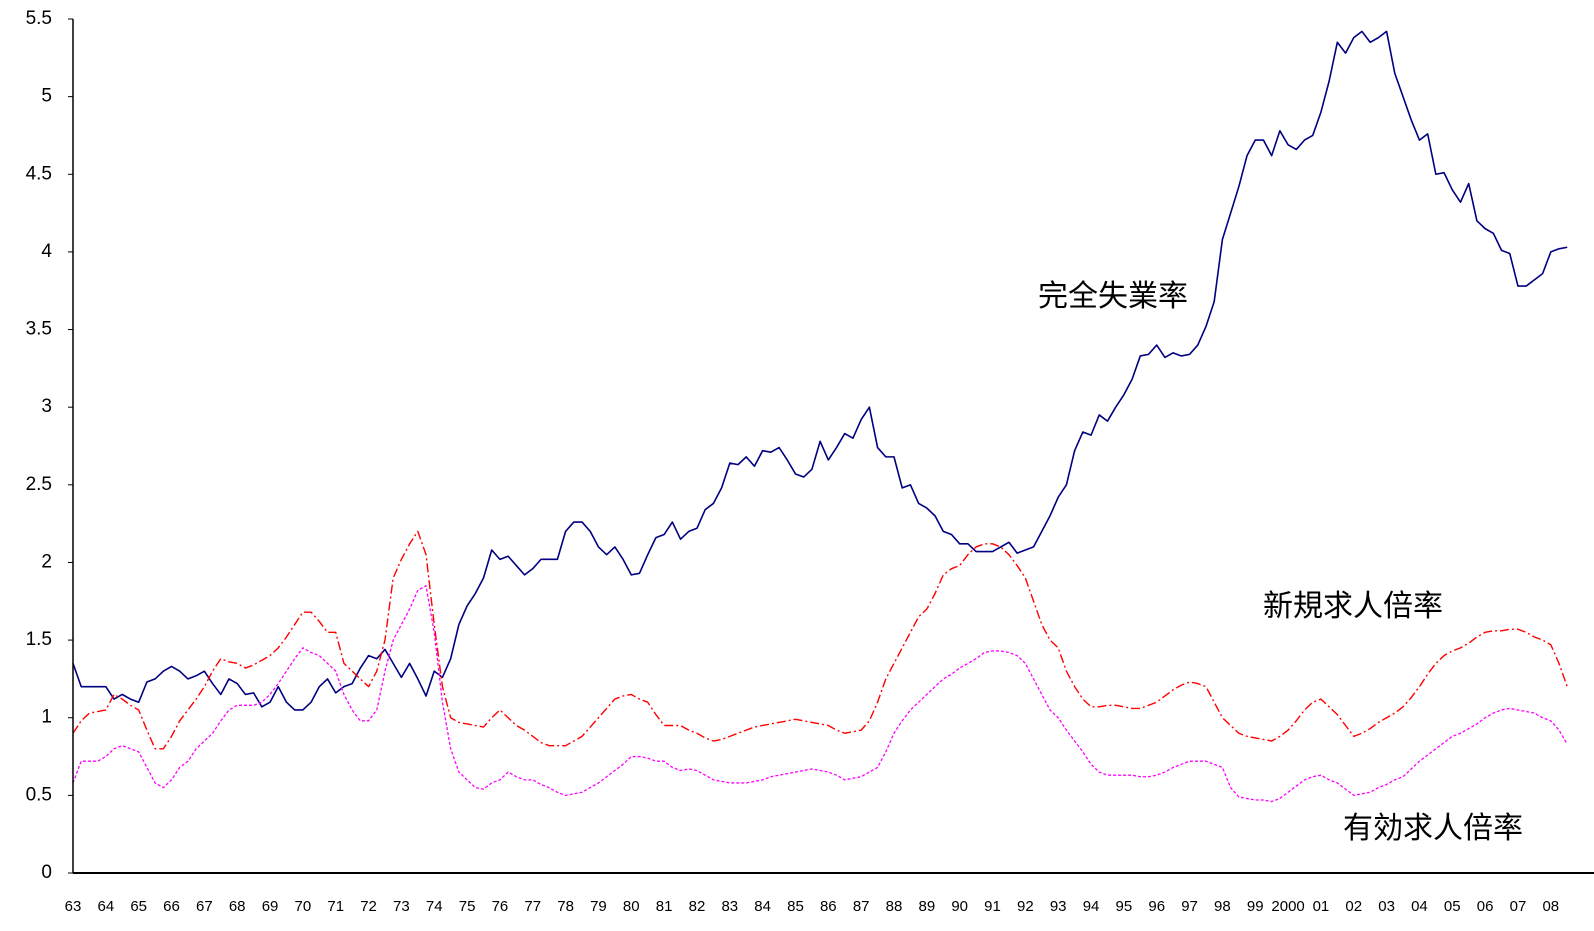 Image resolution: width=1594 pixels, height=931 pixels. I want to click on x-tick-label: 81, so click(664, 906).